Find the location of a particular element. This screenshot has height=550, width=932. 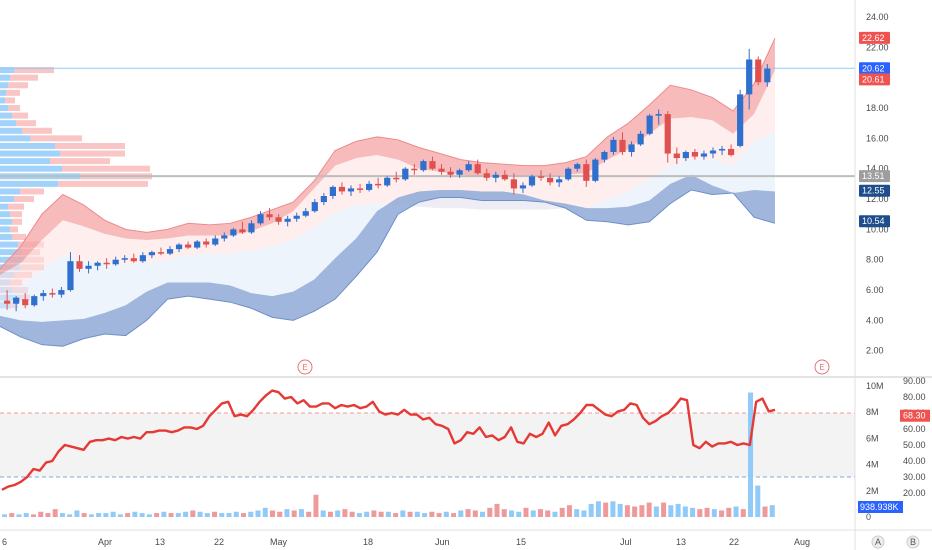

time-tick-1: Apr is located at coordinates (105, 542).